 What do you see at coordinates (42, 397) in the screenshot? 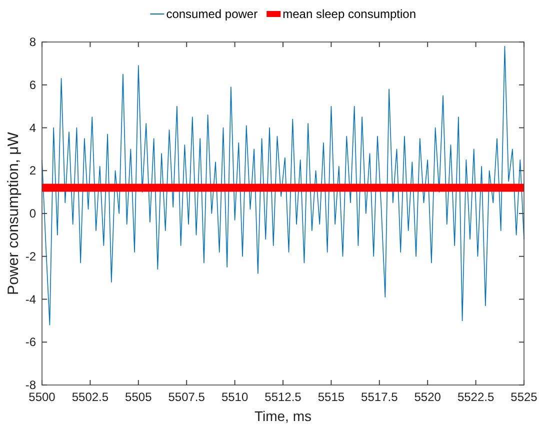
I see `x-tick-label: 5500` at bounding box center [42, 397].